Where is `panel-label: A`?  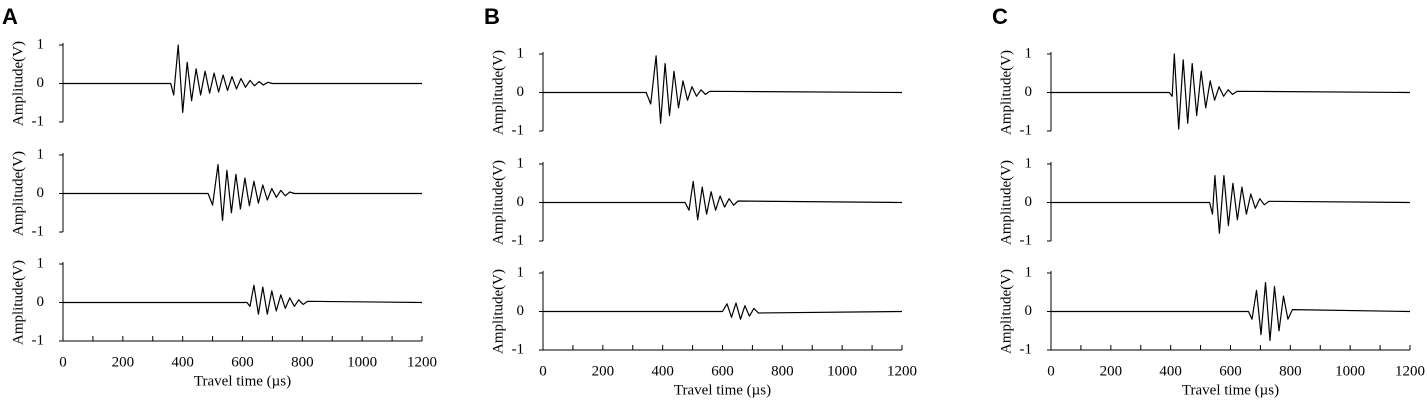
panel-label: A is located at coordinates (10, 16).